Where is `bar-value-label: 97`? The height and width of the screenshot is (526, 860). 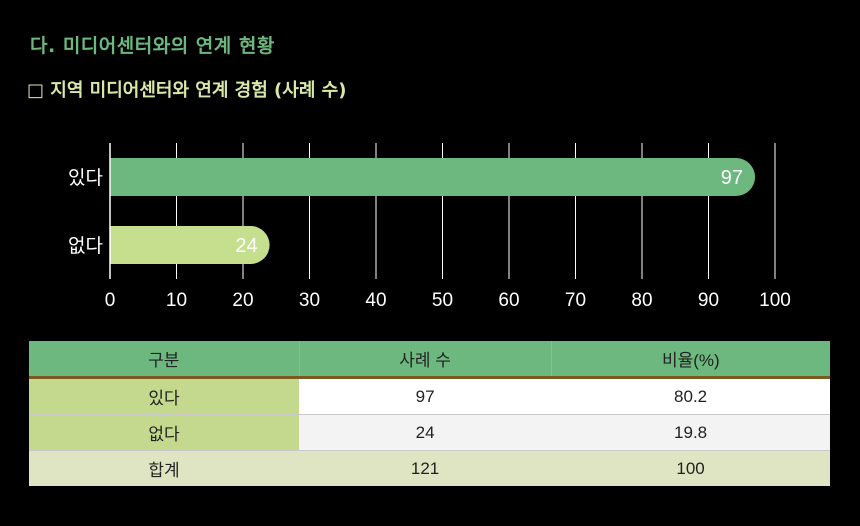
bar-value-label: 97 is located at coordinates (732, 178).